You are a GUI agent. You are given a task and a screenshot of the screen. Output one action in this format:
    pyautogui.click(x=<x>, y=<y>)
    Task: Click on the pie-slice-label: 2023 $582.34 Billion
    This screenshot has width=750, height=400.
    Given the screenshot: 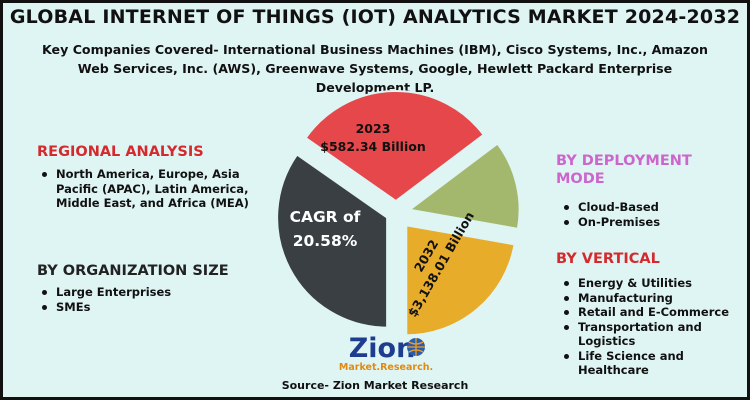 What is the action you would take?
    pyautogui.click(x=372, y=137)
    